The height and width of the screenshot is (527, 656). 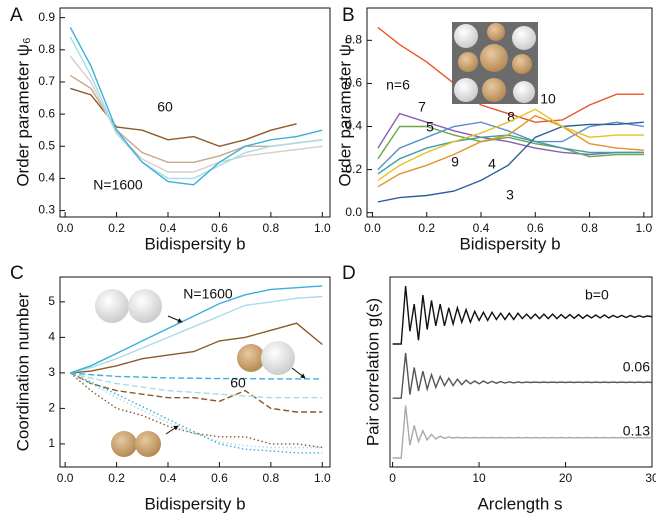 I want to click on series-label: b=0, so click(x=597, y=295).